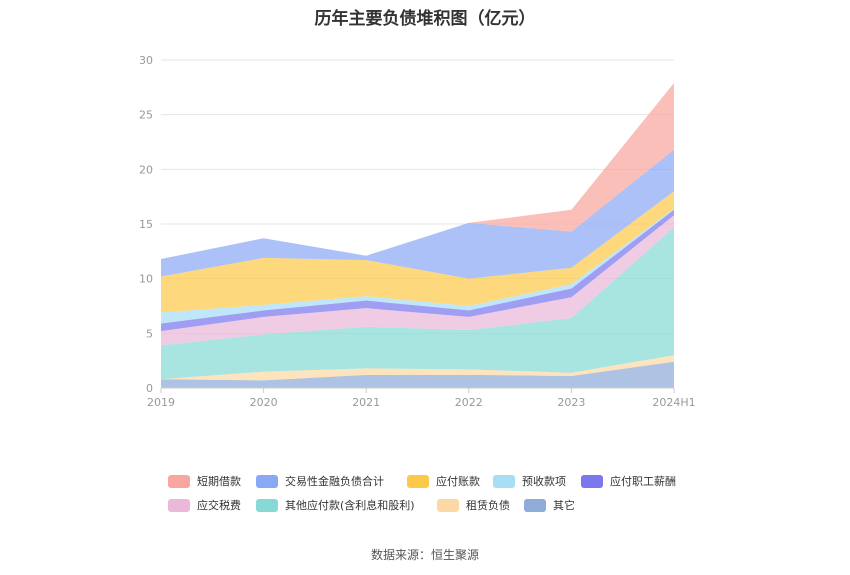  I want to click on legend-label: 预收款项, so click(544, 481).